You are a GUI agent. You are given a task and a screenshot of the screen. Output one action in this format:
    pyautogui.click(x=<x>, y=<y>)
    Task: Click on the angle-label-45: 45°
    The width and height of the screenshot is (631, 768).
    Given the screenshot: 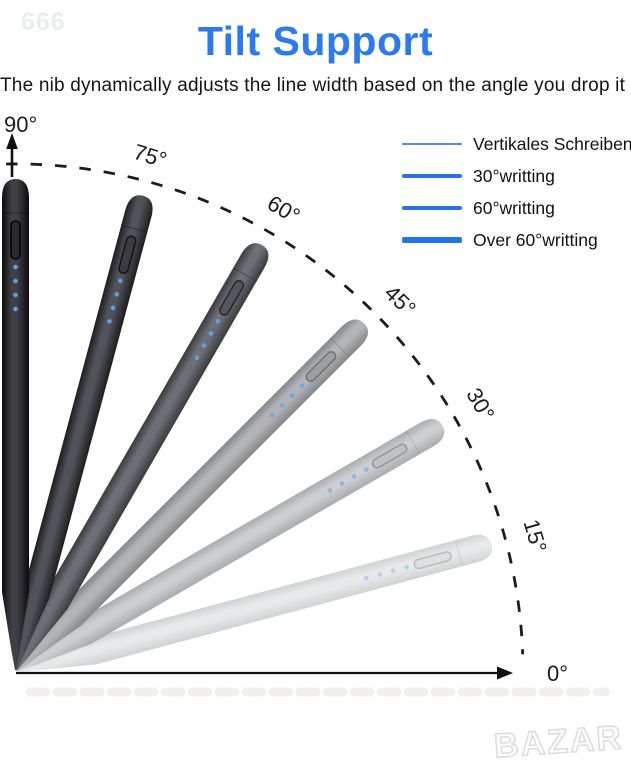 What is the action you would take?
    pyautogui.click(x=400, y=300)
    